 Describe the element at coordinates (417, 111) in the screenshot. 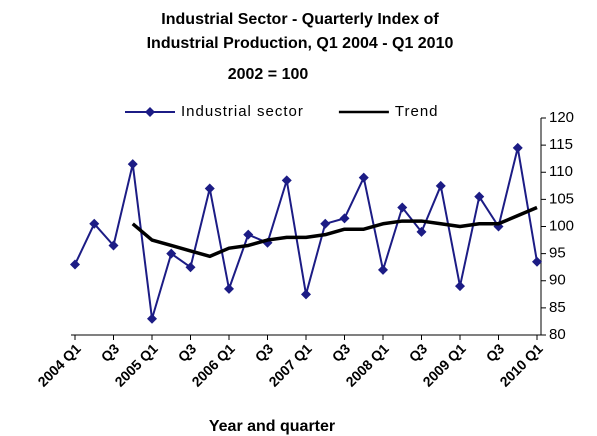

I see `legend-label: Trend` at that location.